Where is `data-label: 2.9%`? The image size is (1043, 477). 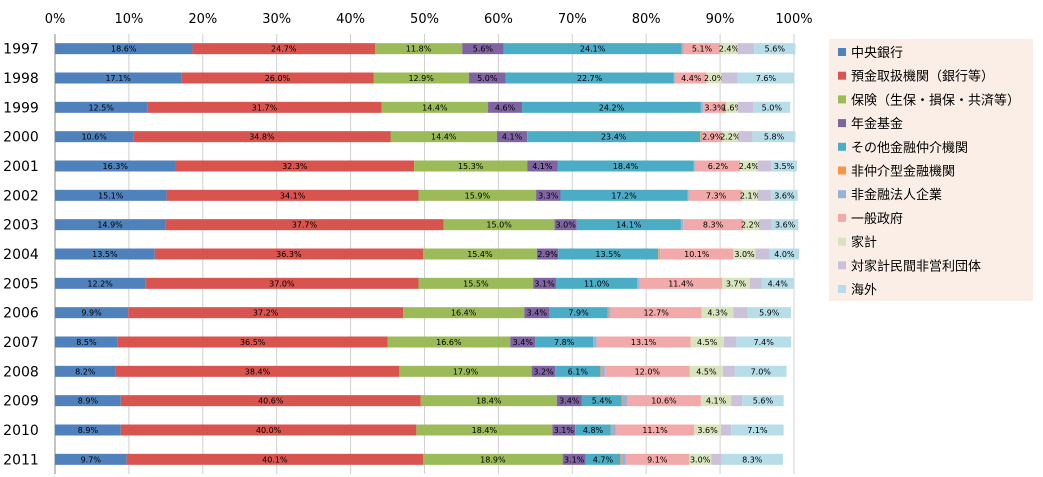
data-label: 2.9% is located at coordinates (712, 137).